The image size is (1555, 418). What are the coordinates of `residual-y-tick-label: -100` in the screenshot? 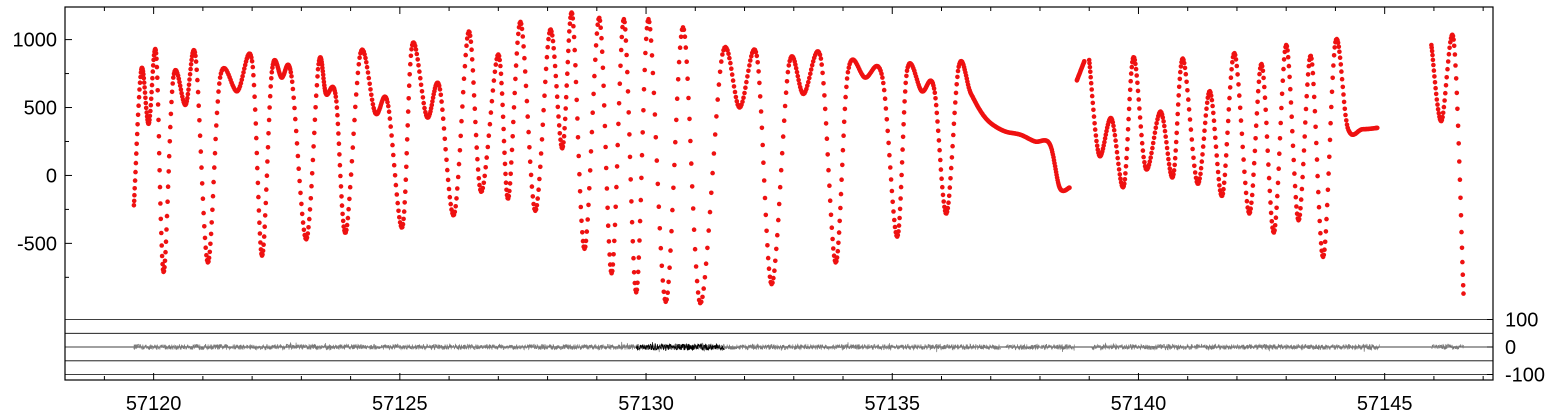 It's located at (1525, 376).